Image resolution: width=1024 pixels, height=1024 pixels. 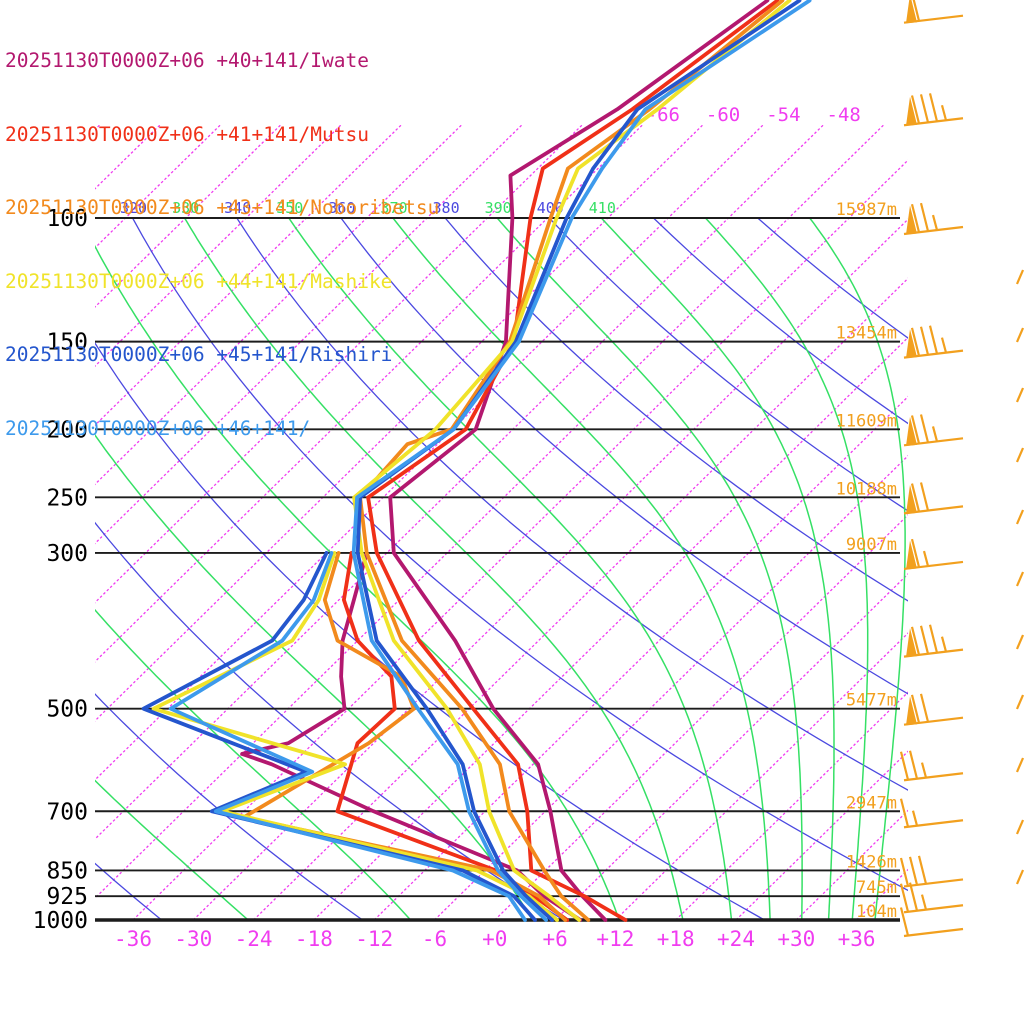 What do you see at coordinates (866, 489) in the screenshot?
I see `height-label: 10188m` at bounding box center [866, 489].